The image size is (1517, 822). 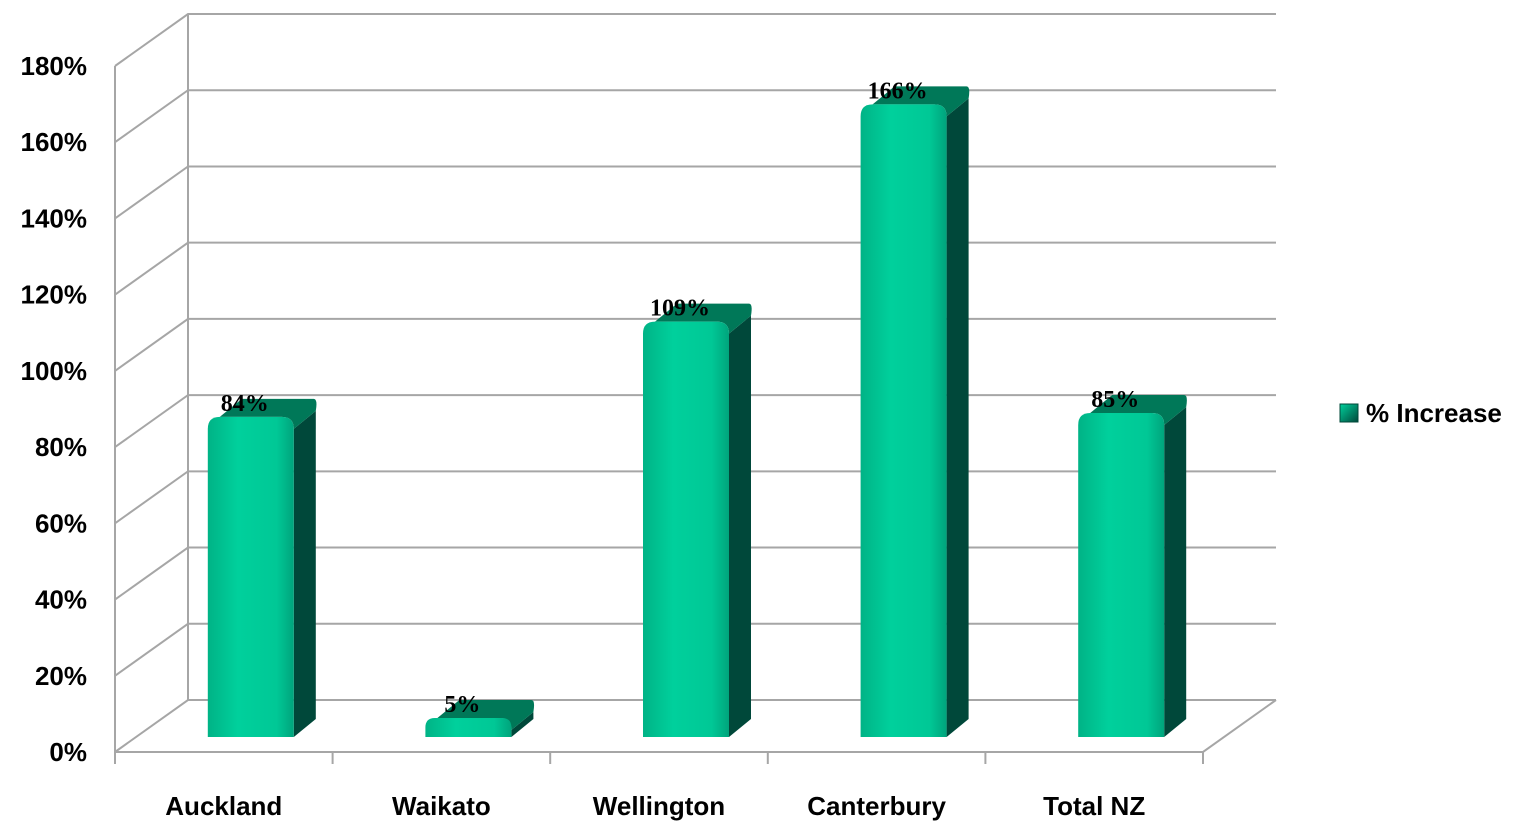 I want to click on legend: % Increase, so click(x=1420, y=413).